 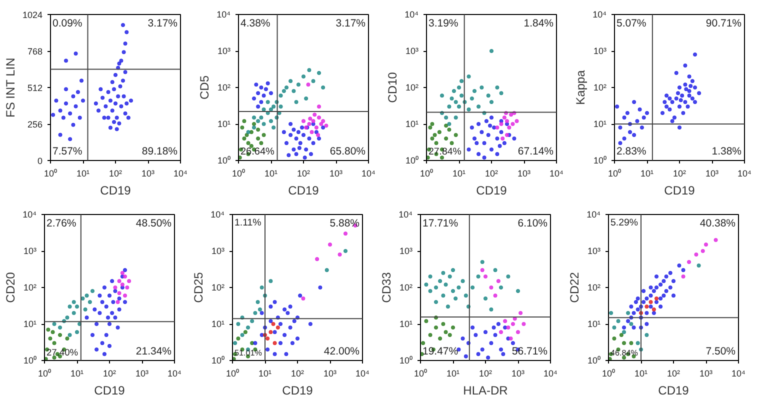 What do you see at coordinates (154, 352) in the screenshot?
I see `annotation: 21.34%` at bounding box center [154, 352].